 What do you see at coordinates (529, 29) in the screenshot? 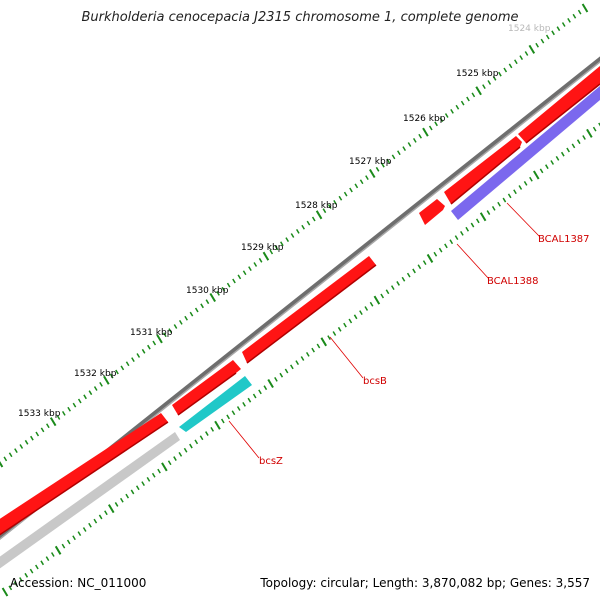
I see `tick-label-1524: 1524 kbp` at bounding box center [529, 29].